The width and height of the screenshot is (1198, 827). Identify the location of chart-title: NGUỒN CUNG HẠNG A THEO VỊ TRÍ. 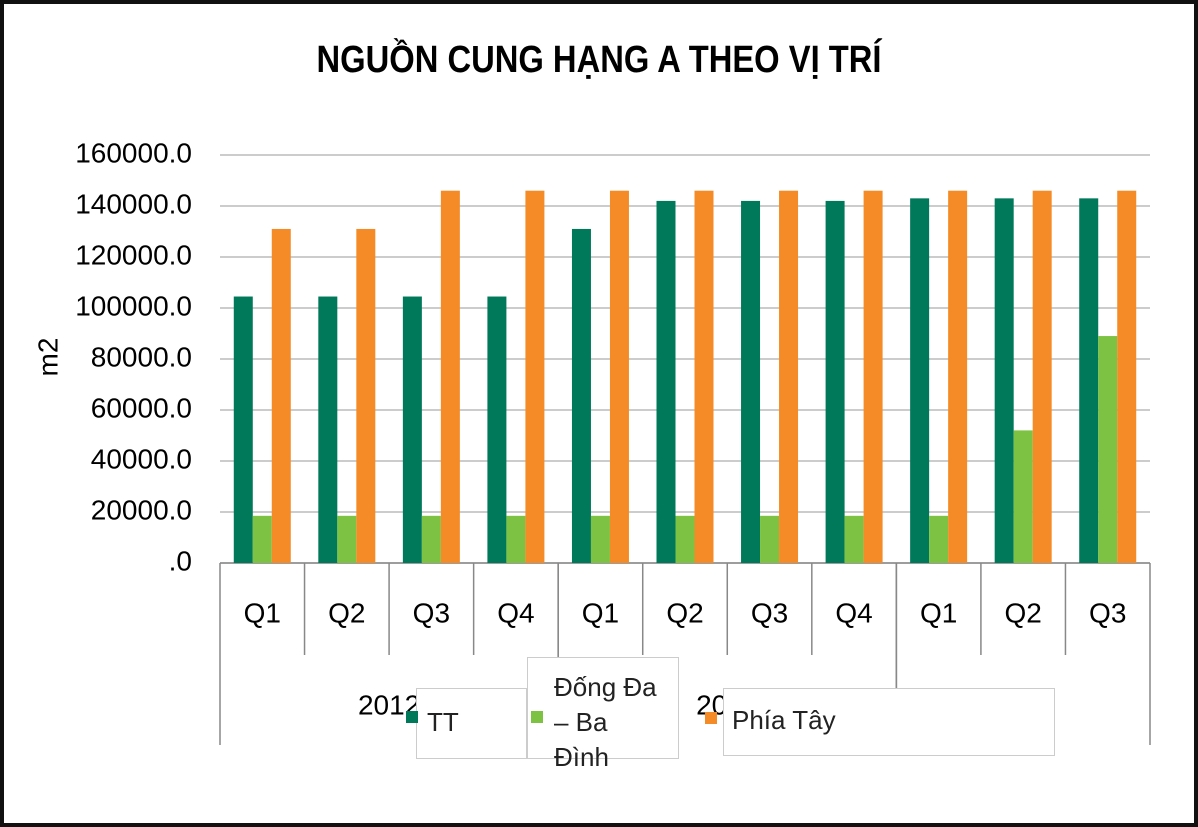
(600, 59).